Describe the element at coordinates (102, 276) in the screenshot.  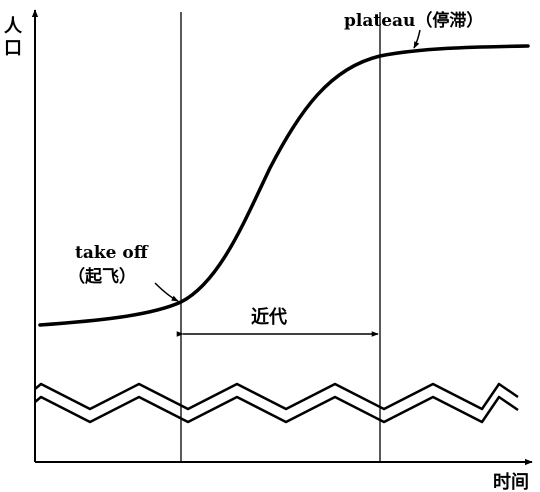
I see `takeoff-label-line2: （起飞）` at that location.